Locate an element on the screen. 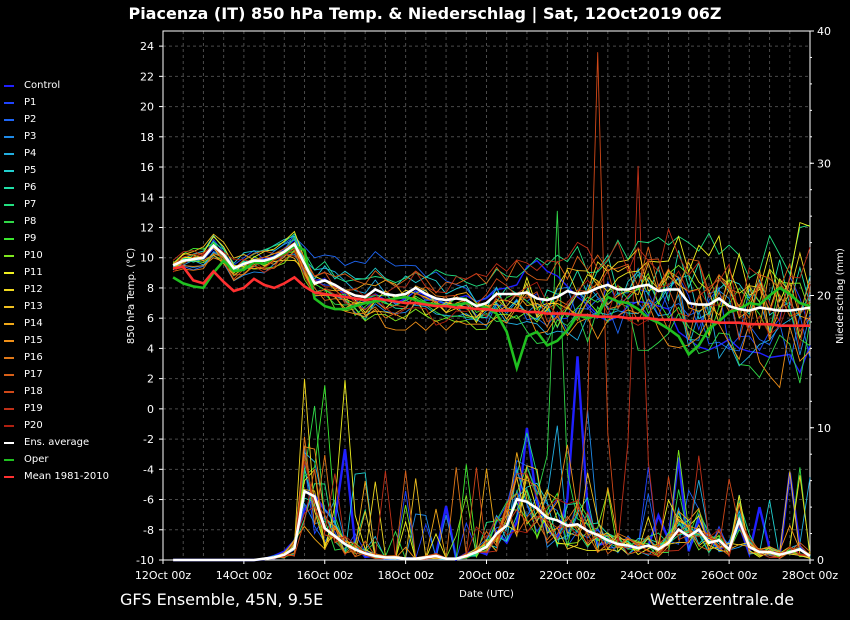 This screenshot has height=620, width=850. precip-line-p6 is located at coordinates (492, 524).